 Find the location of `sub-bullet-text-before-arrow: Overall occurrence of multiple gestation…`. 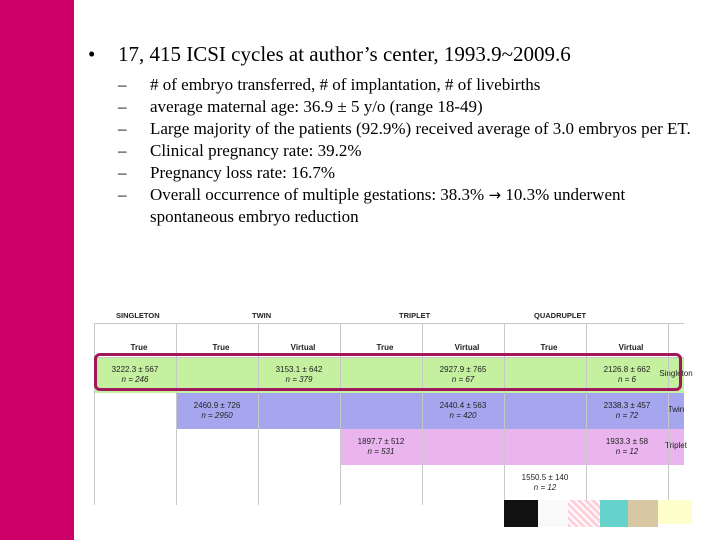

sub-bullet-text-before-arrow: Overall occurrence of multiple gestation… is located at coordinates (317, 194).